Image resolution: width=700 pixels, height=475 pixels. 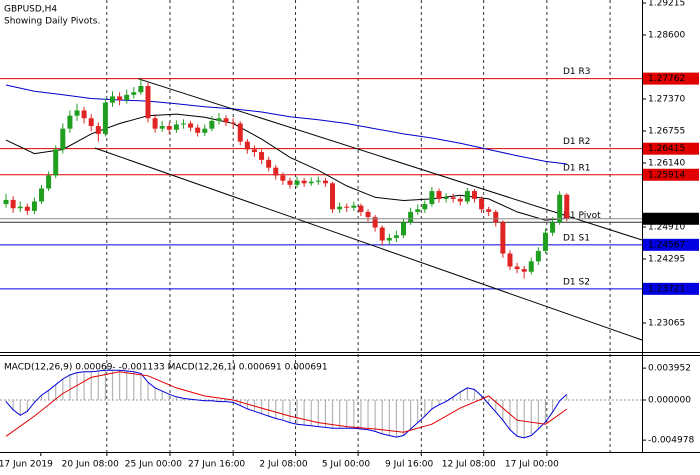 What do you see at coordinates (669, 369) in the screenshot?
I see `y-tick-label: 0.003952` at bounding box center [669, 369].